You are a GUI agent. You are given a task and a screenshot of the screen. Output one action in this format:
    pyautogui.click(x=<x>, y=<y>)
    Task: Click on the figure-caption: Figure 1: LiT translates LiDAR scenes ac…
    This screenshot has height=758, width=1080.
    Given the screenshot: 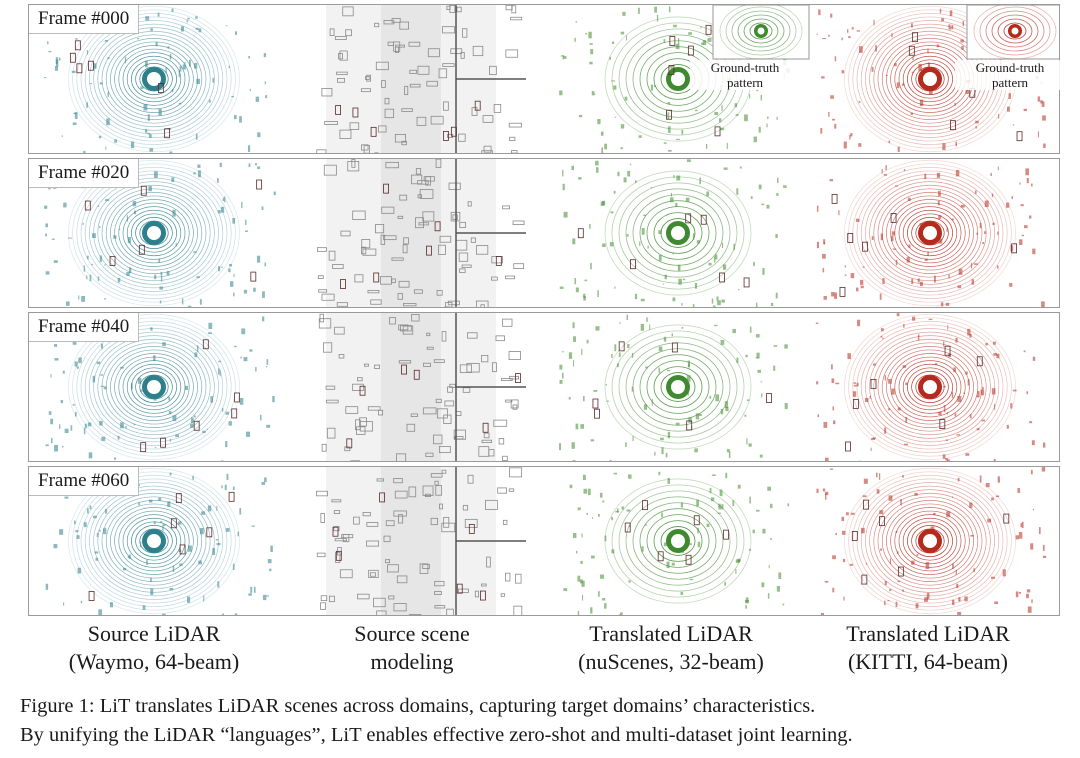 What is the action you would take?
    pyautogui.click(x=436, y=720)
    